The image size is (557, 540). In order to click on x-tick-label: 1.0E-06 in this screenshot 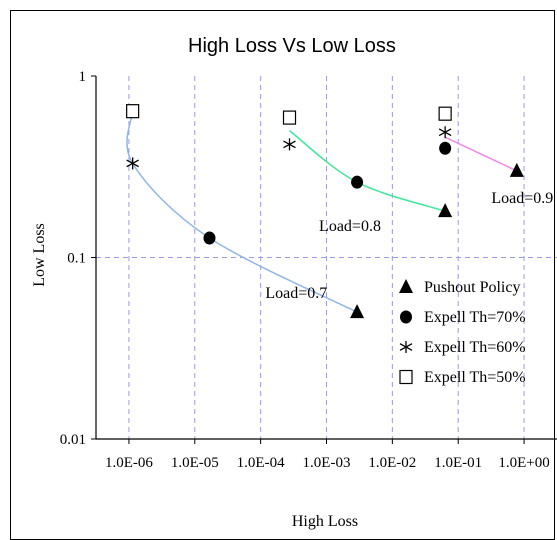, I will do `click(129, 463)`.